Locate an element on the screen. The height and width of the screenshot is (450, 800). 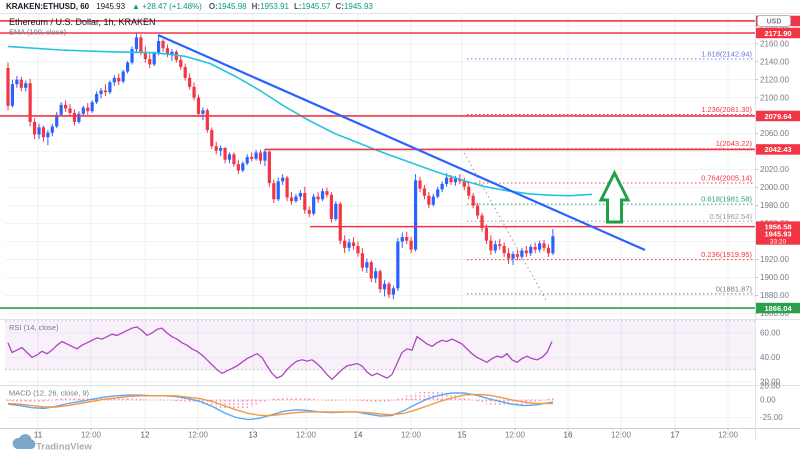
alert-price-label-text: 2079.64 is located at coordinates (778, 116).